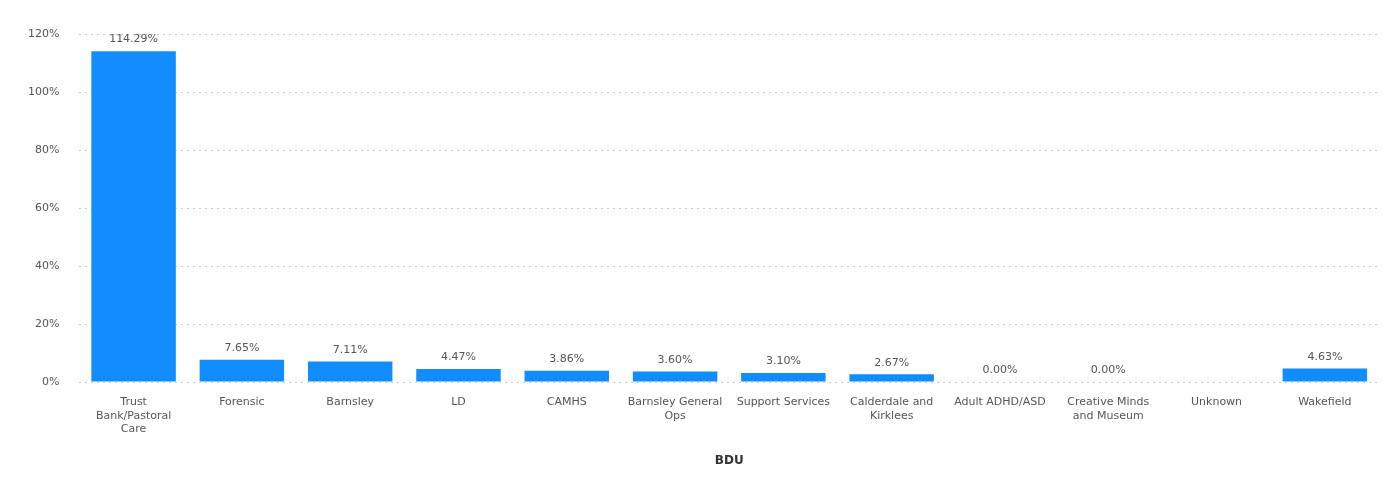 This screenshot has height=480, width=1397. Describe the element at coordinates (47, 150) in the screenshot. I see `y-tick-label: 80%` at that location.